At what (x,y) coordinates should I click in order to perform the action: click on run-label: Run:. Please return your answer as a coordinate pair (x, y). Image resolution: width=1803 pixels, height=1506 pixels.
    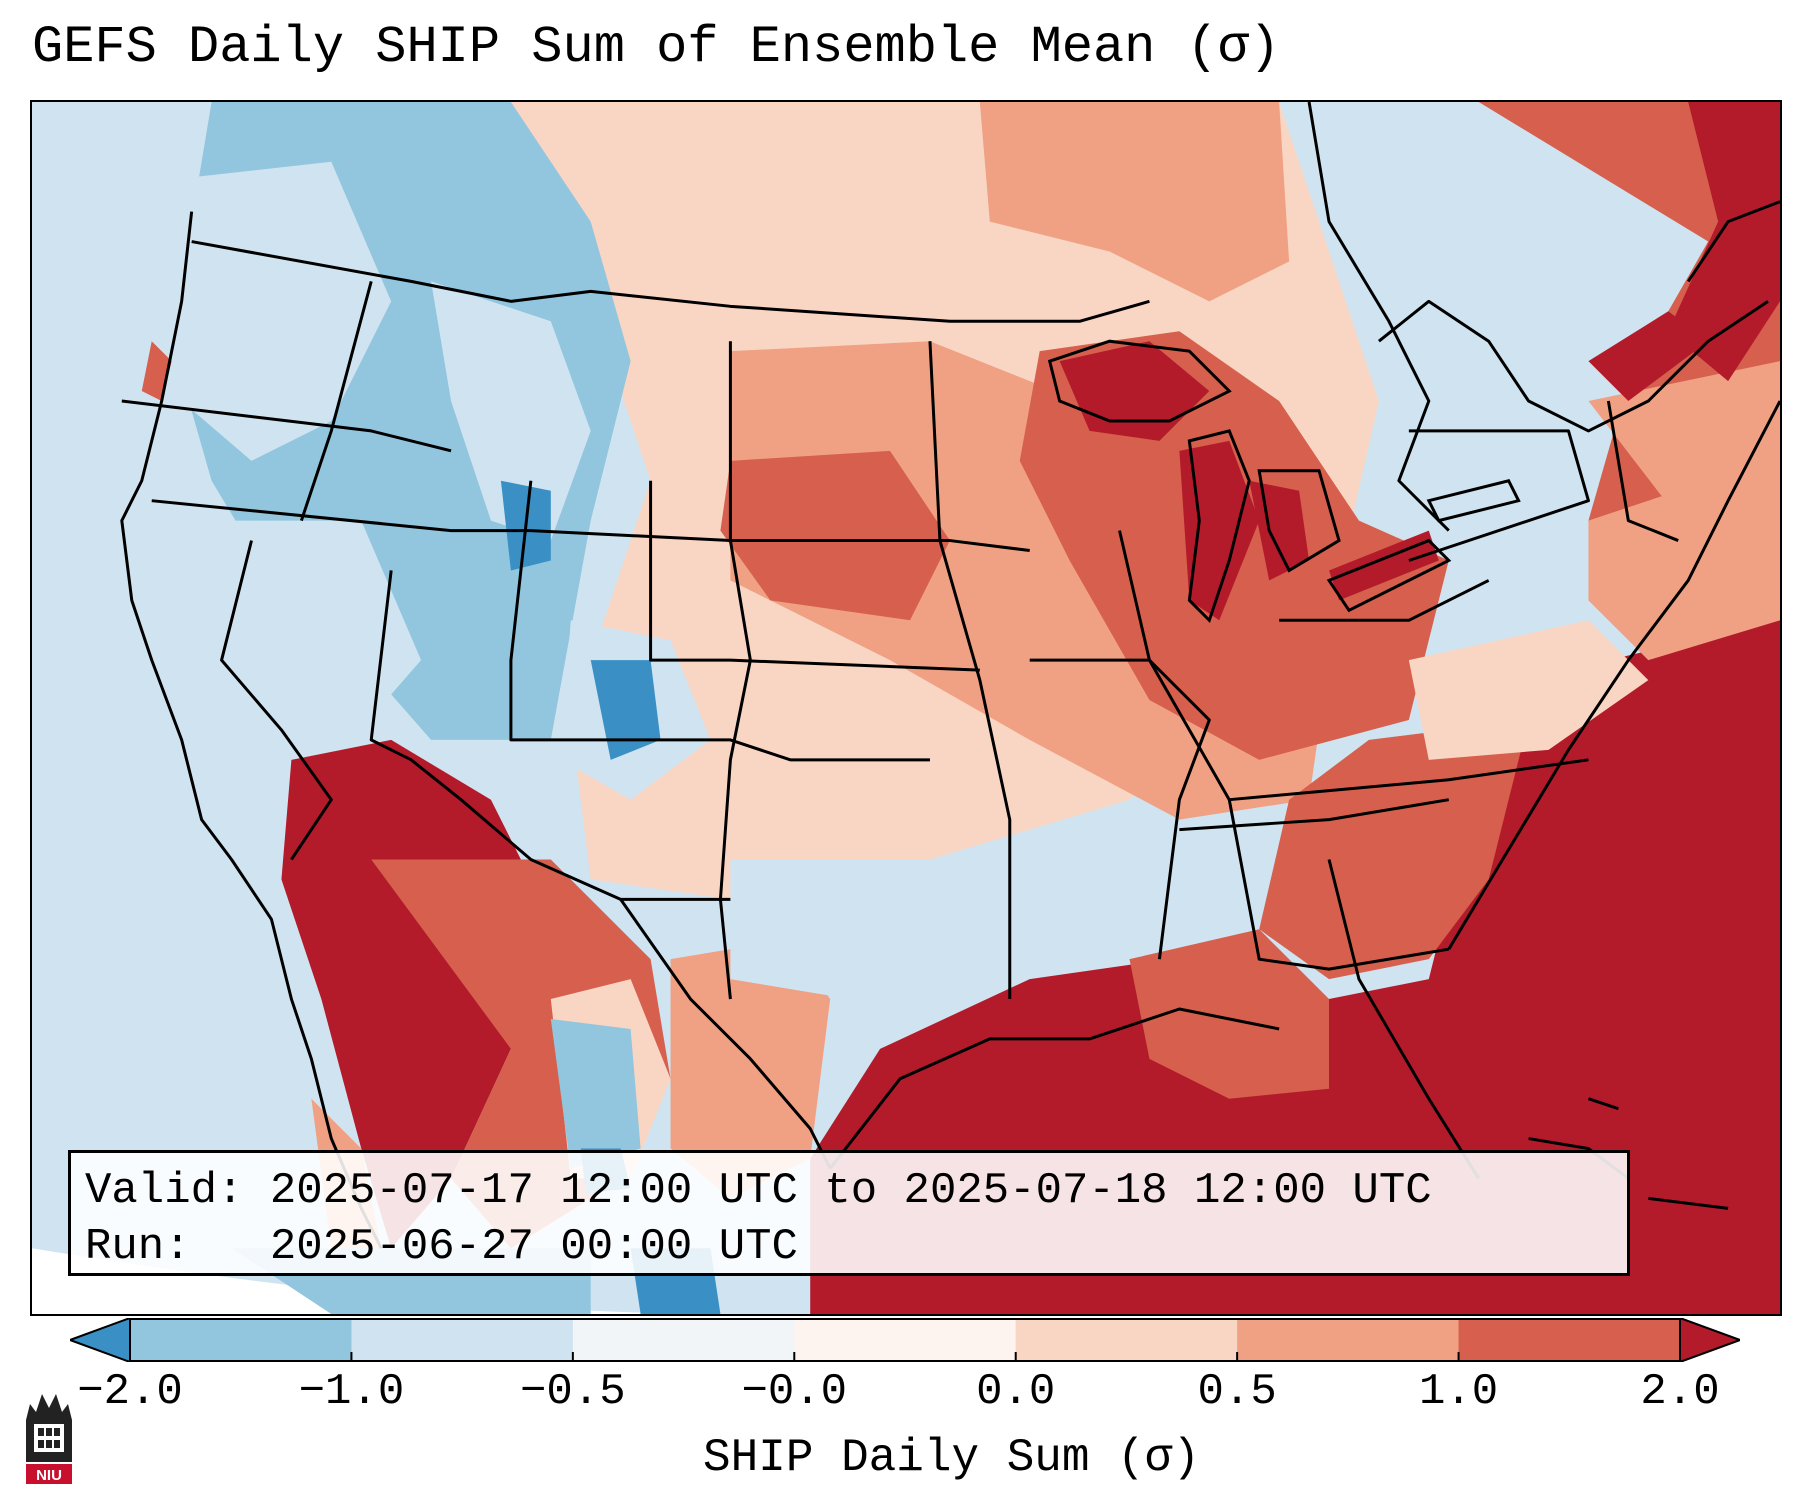
    Looking at the image, I should click on (138, 1247).